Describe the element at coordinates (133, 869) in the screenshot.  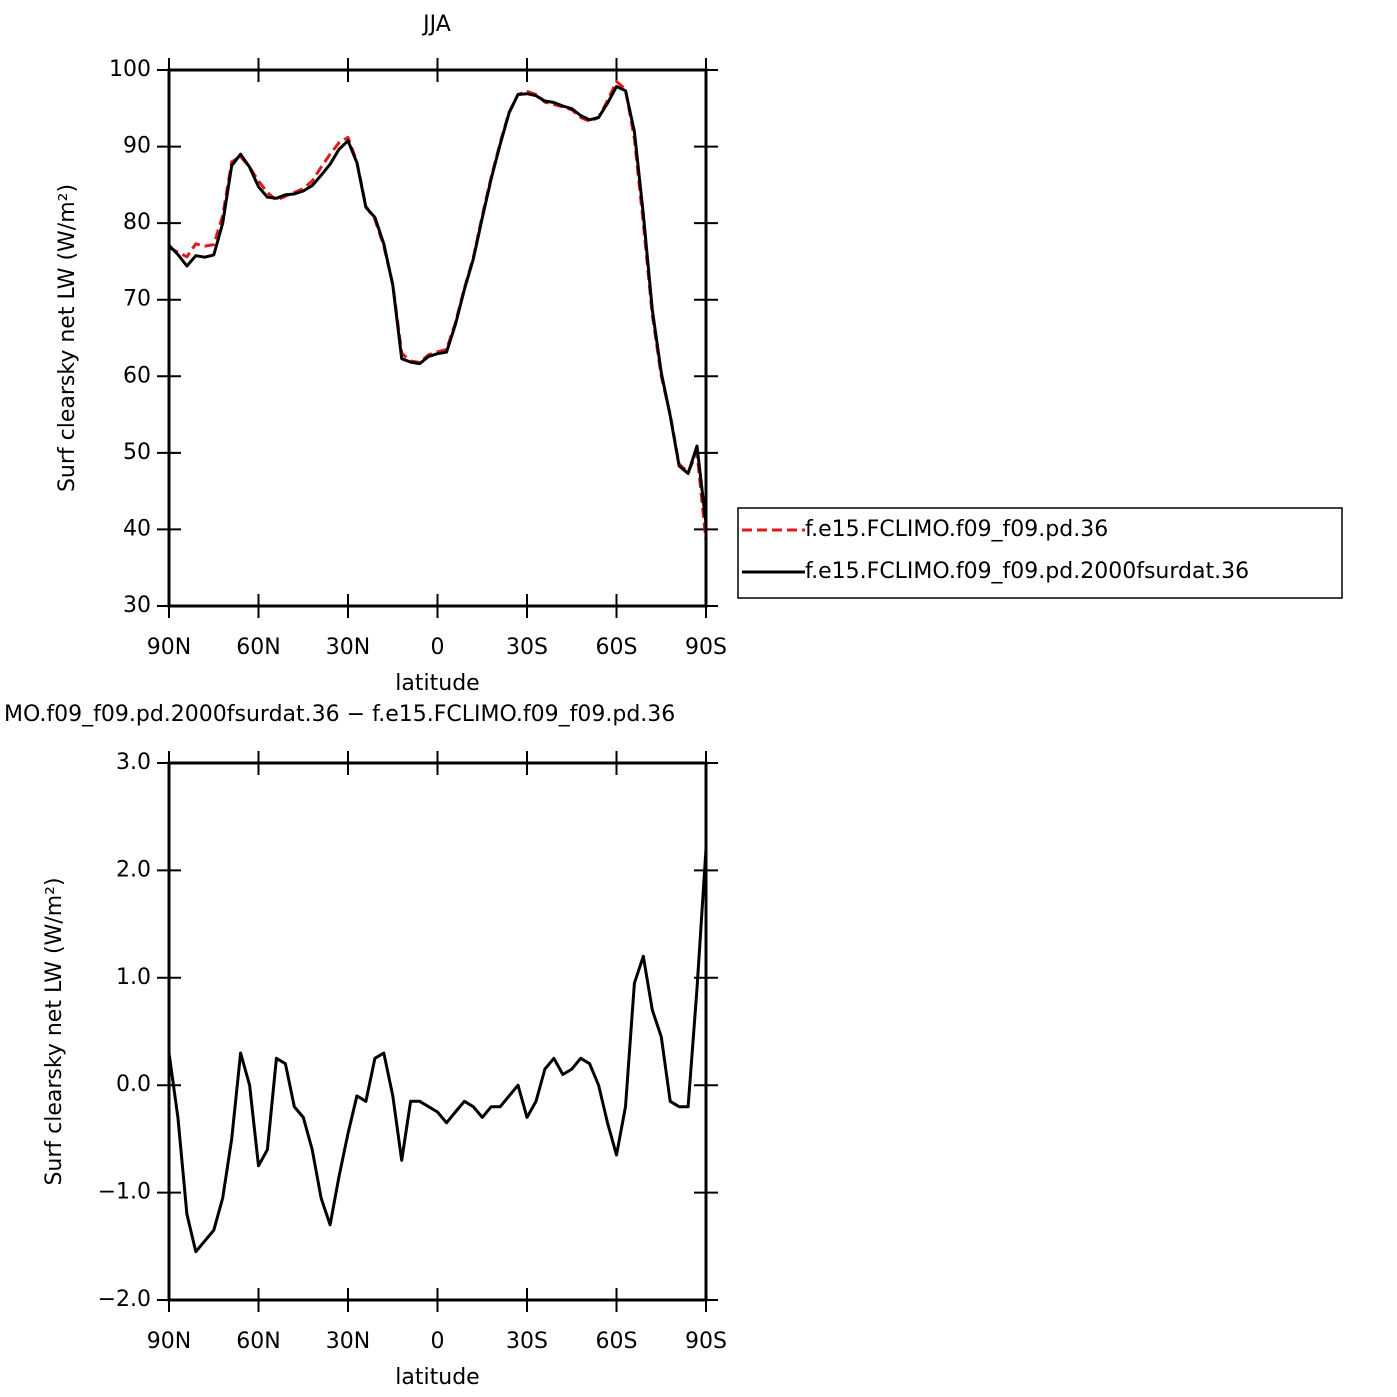
I see `y-tick-label: 2.0` at that location.